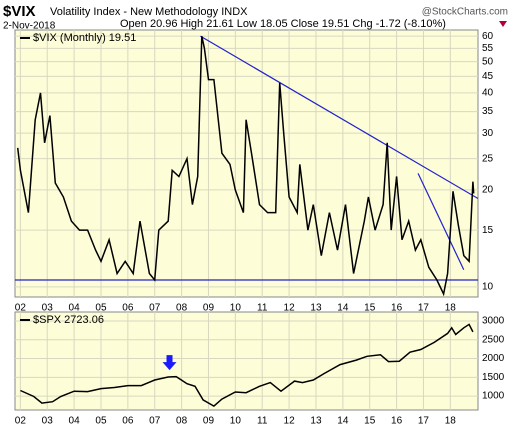 This screenshot has width=520, height=429. What do you see at coordinates (488, 36) in the screenshot?
I see `y-tick-label: 60` at bounding box center [488, 36].